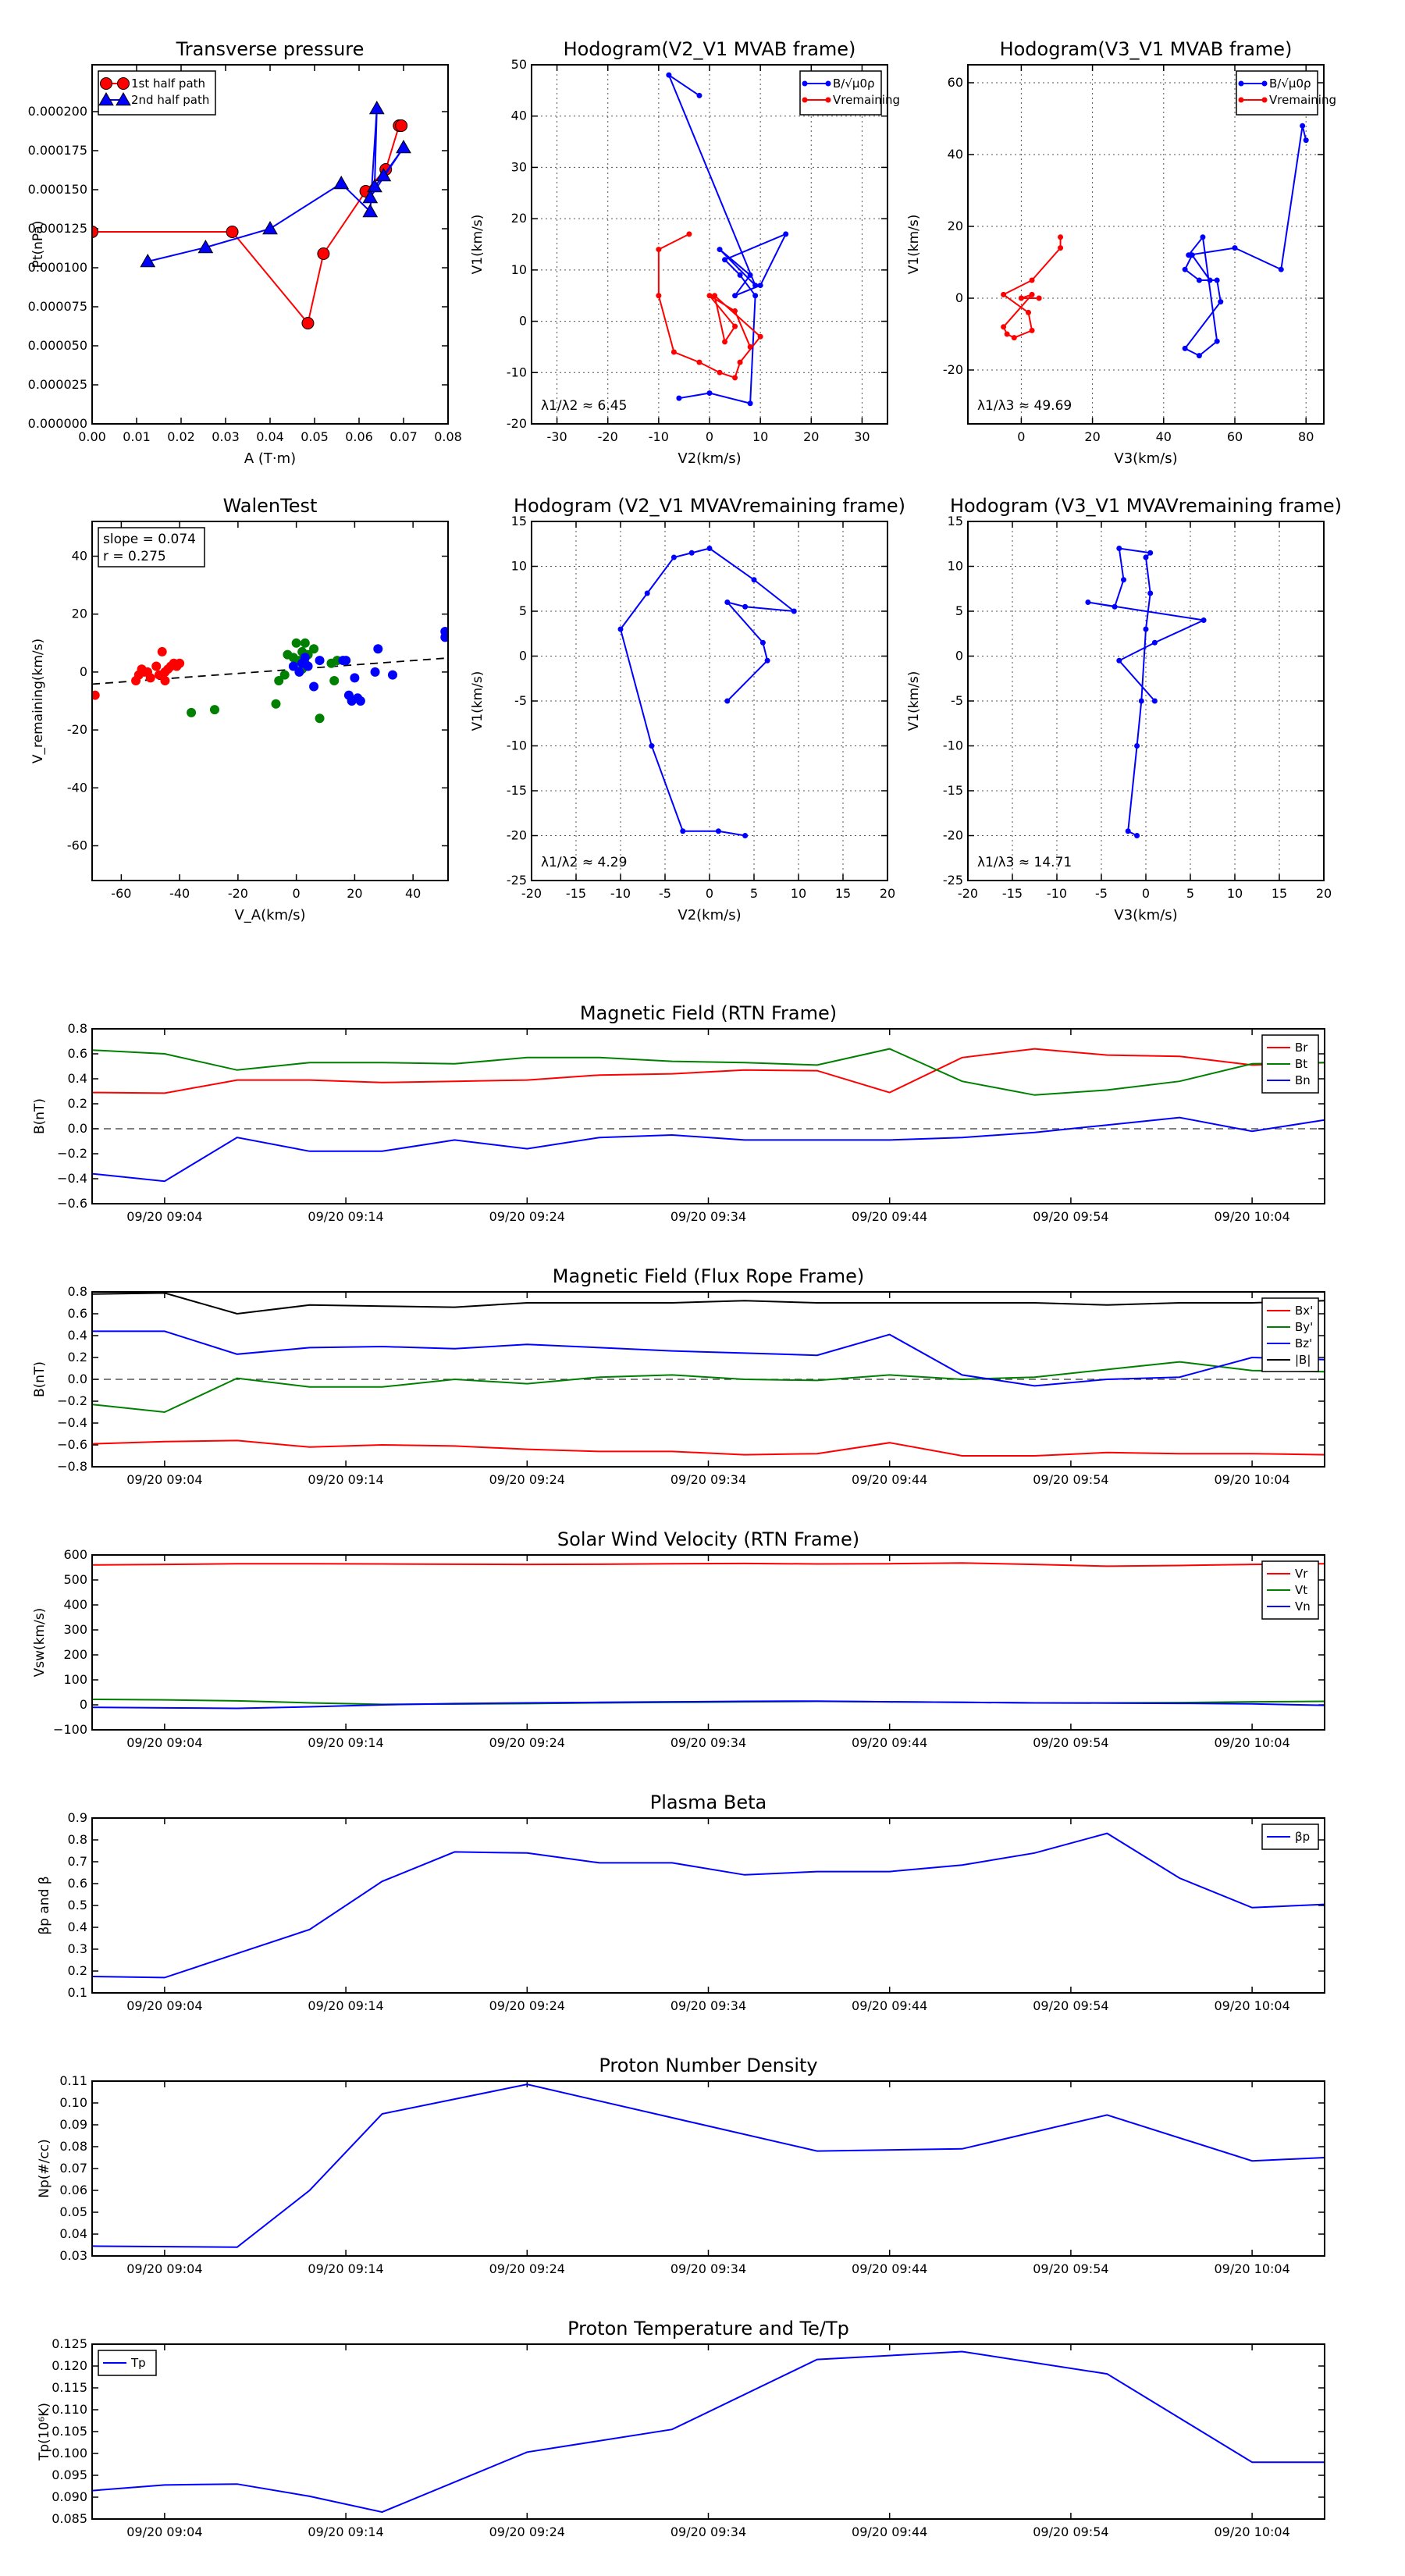 The width and height of the screenshot is (1405, 2576). I want to click on y-tick-label: −0.6, so click(72, 1203).